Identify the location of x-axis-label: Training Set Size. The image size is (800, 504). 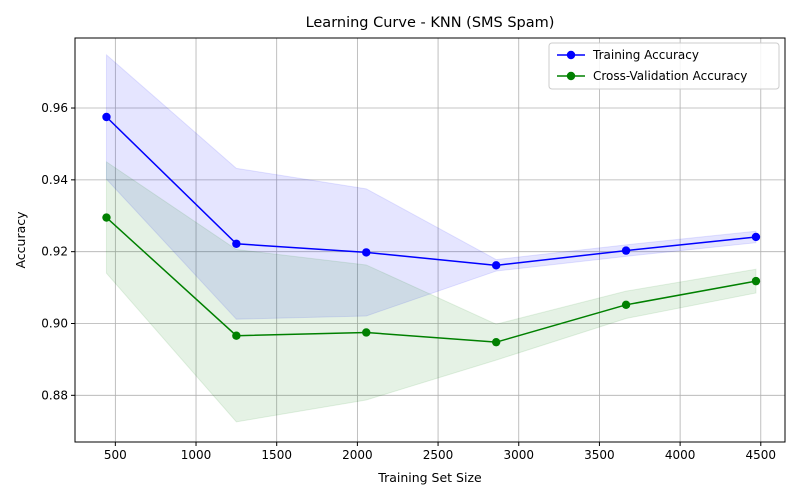
(429, 477).